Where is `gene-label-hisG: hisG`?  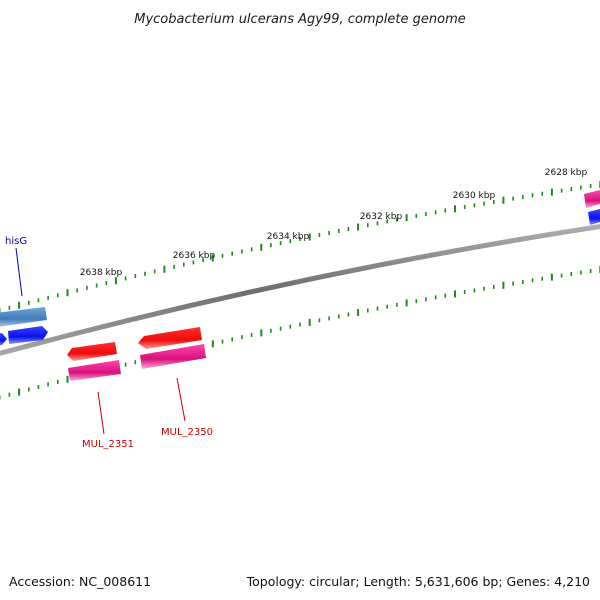
gene-label-hisG: hisG is located at coordinates (16, 241).